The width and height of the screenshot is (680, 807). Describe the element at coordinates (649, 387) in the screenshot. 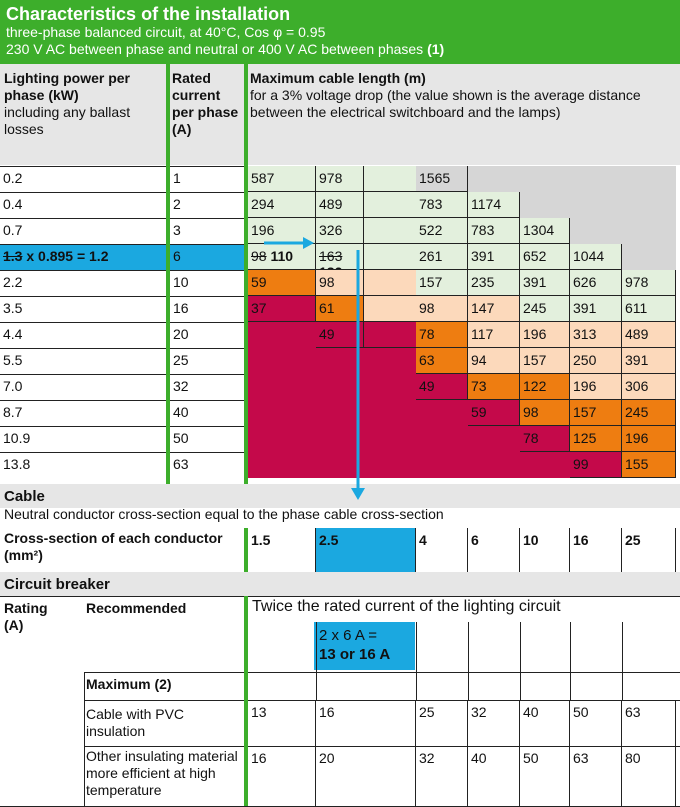

I see `length-cell: 306` at that location.